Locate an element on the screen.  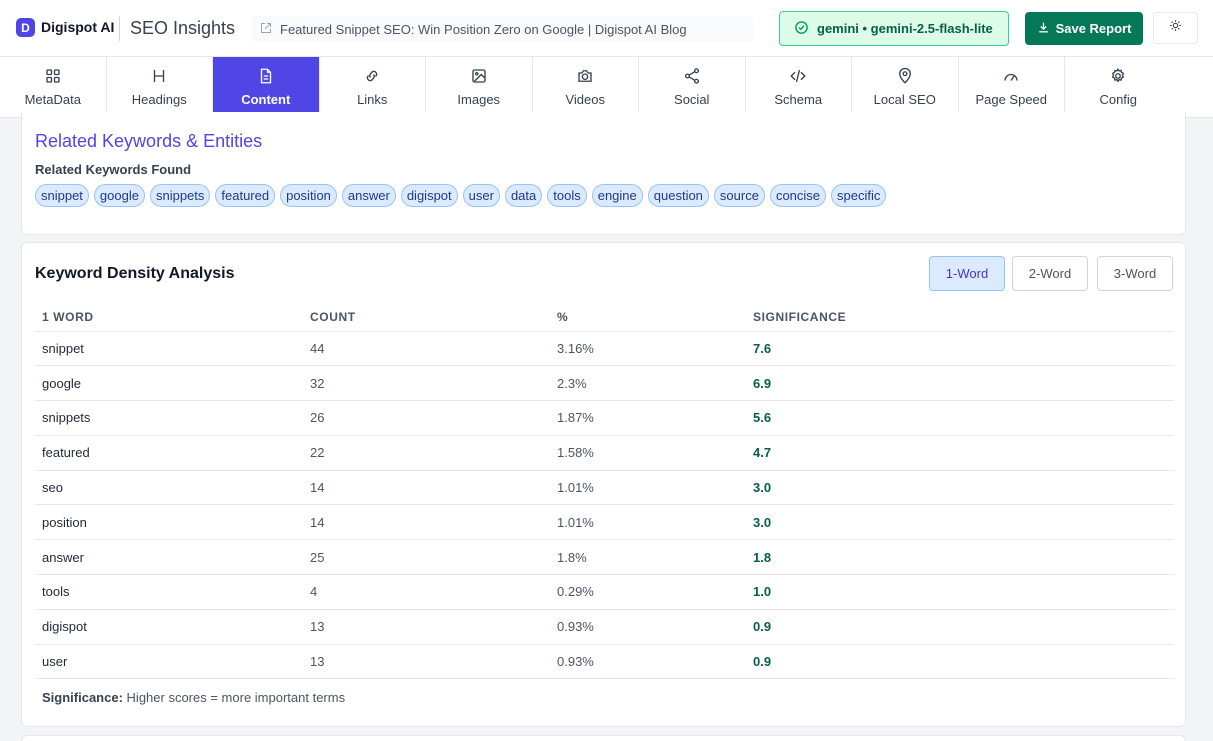
cell-significance: 1.8 is located at coordinates (960, 557).